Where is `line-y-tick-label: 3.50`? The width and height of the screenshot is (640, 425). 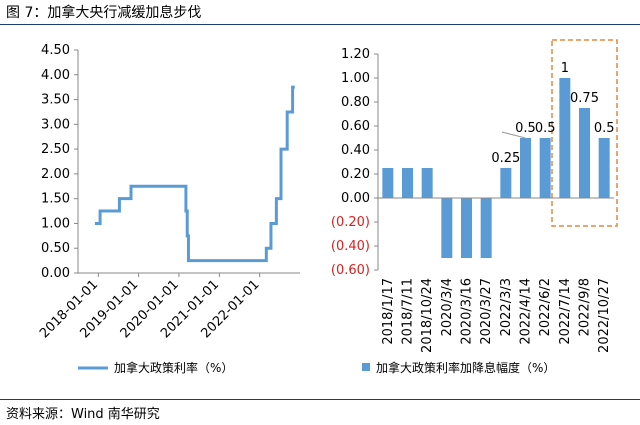 line-y-tick-label: 3.50 is located at coordinates (55, 100).